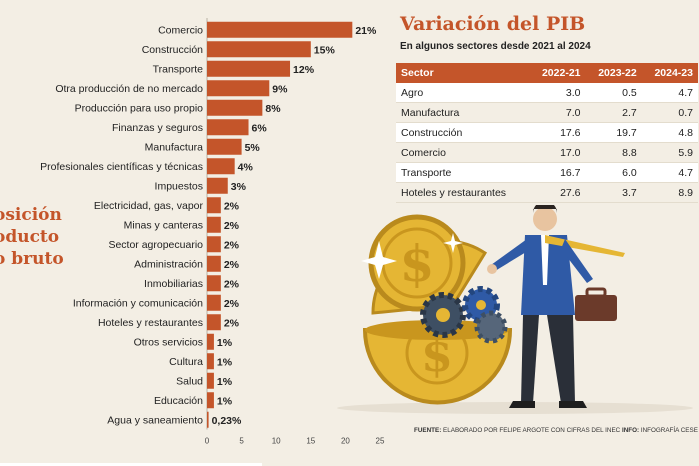 The image size is (699, 466). Describe the element at coordinates (463, 112) in the screenshot. I see `pib-sector-cell: Manufactura` at that location.